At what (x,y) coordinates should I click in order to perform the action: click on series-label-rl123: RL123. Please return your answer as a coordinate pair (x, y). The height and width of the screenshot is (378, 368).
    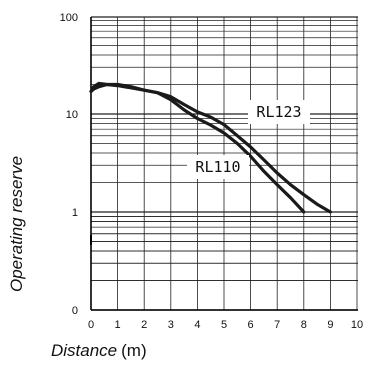
    Looking at the image, I should click on (278, 112).